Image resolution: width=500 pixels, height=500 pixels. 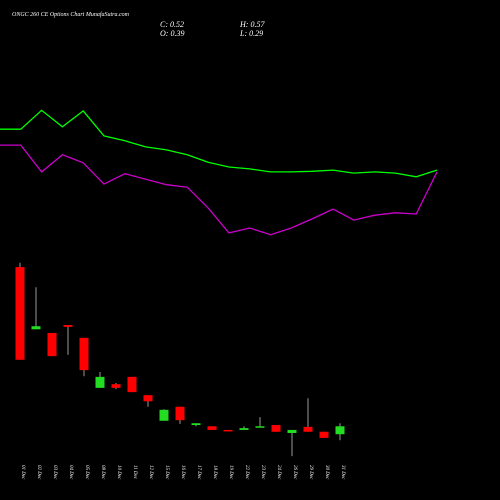 I want to click on x-tick-label: 04 Dec, so click(x=70, y=472).